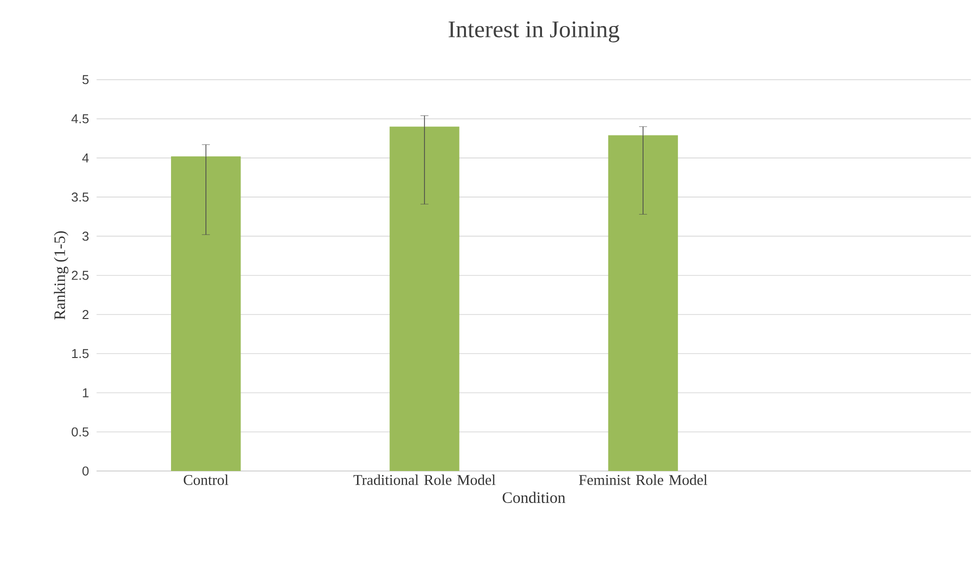  Describe the element at coordinates (80, 432) in the screenshot. I see `y-tick-label: 0.5` at that location.